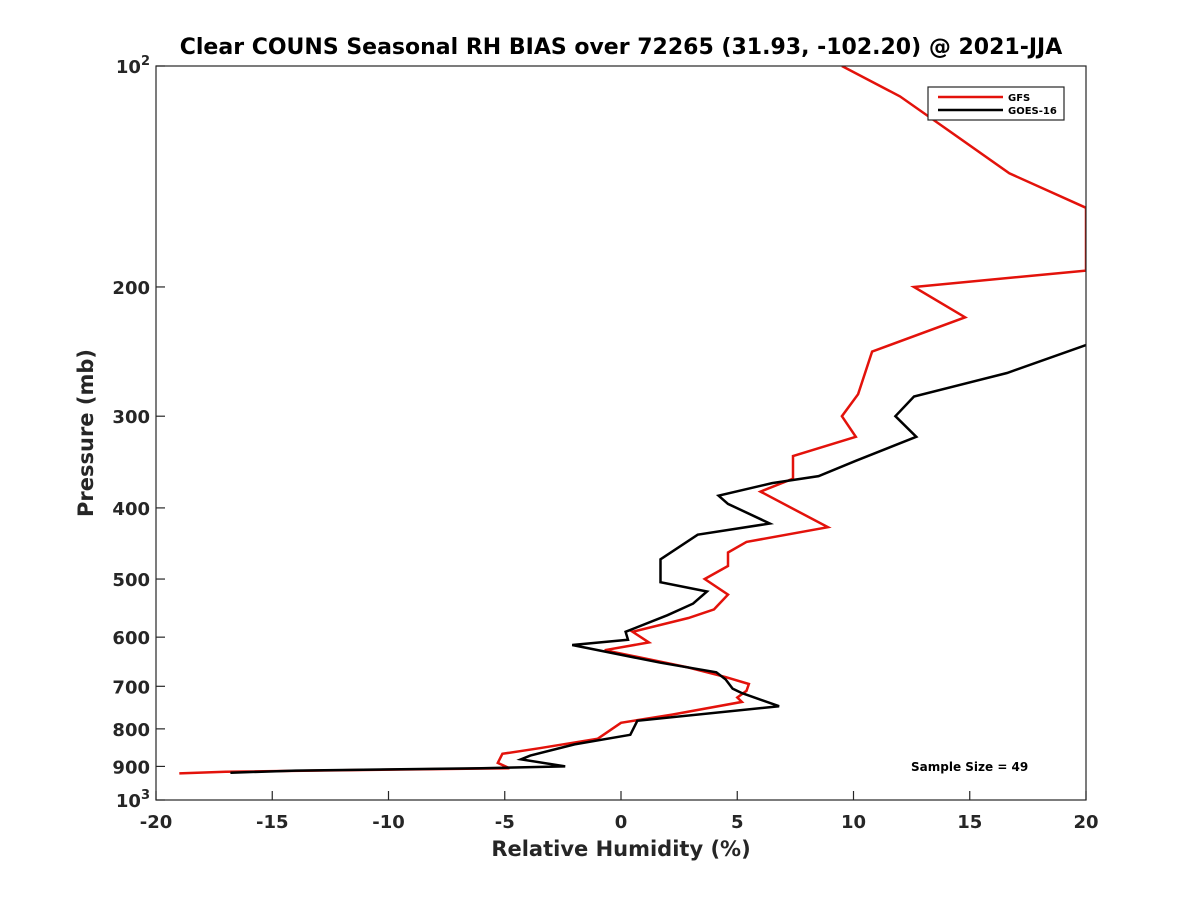 This screenshot has width=1200, height=900. What do you see at coordinates (737, 822) in the screenshot?
I see `x-tick-label: 5` at bounding box center [737, 822].